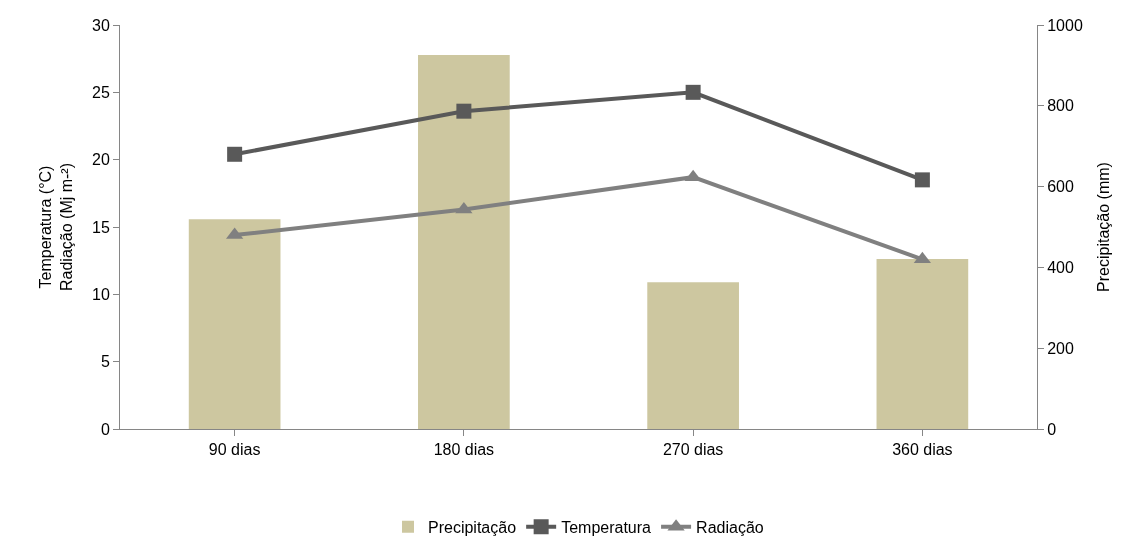 This screenshot has height=556, width=1147. I want to click on y-tick-label: 20, so click(101, 160).